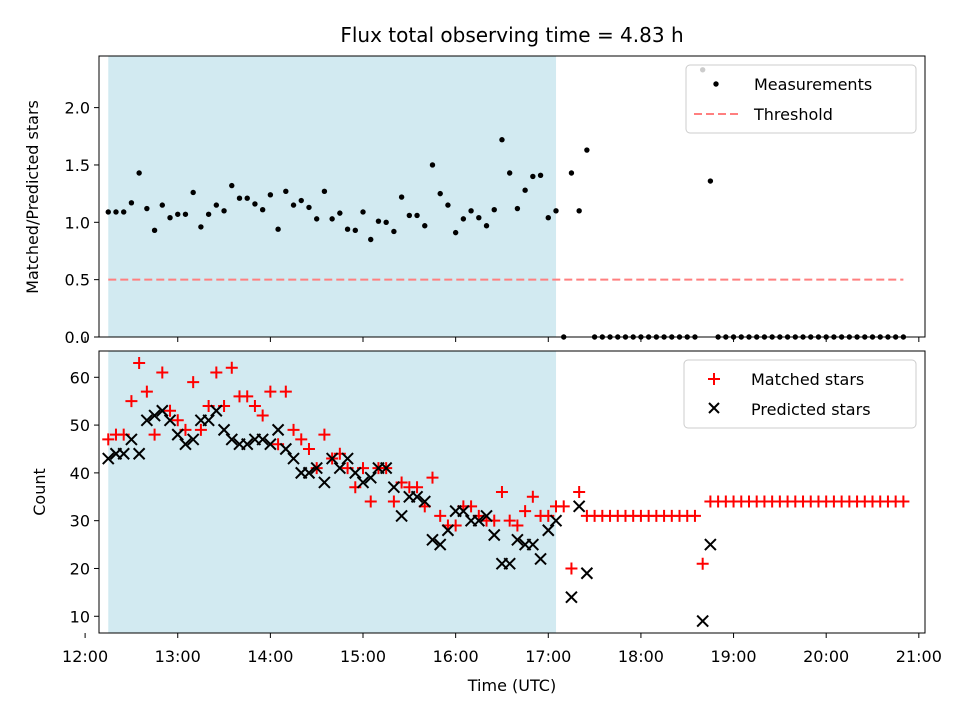  Describe the element at coordinates (716, 84) in the screenshot. I see `legend-measurements-marker` at that location.